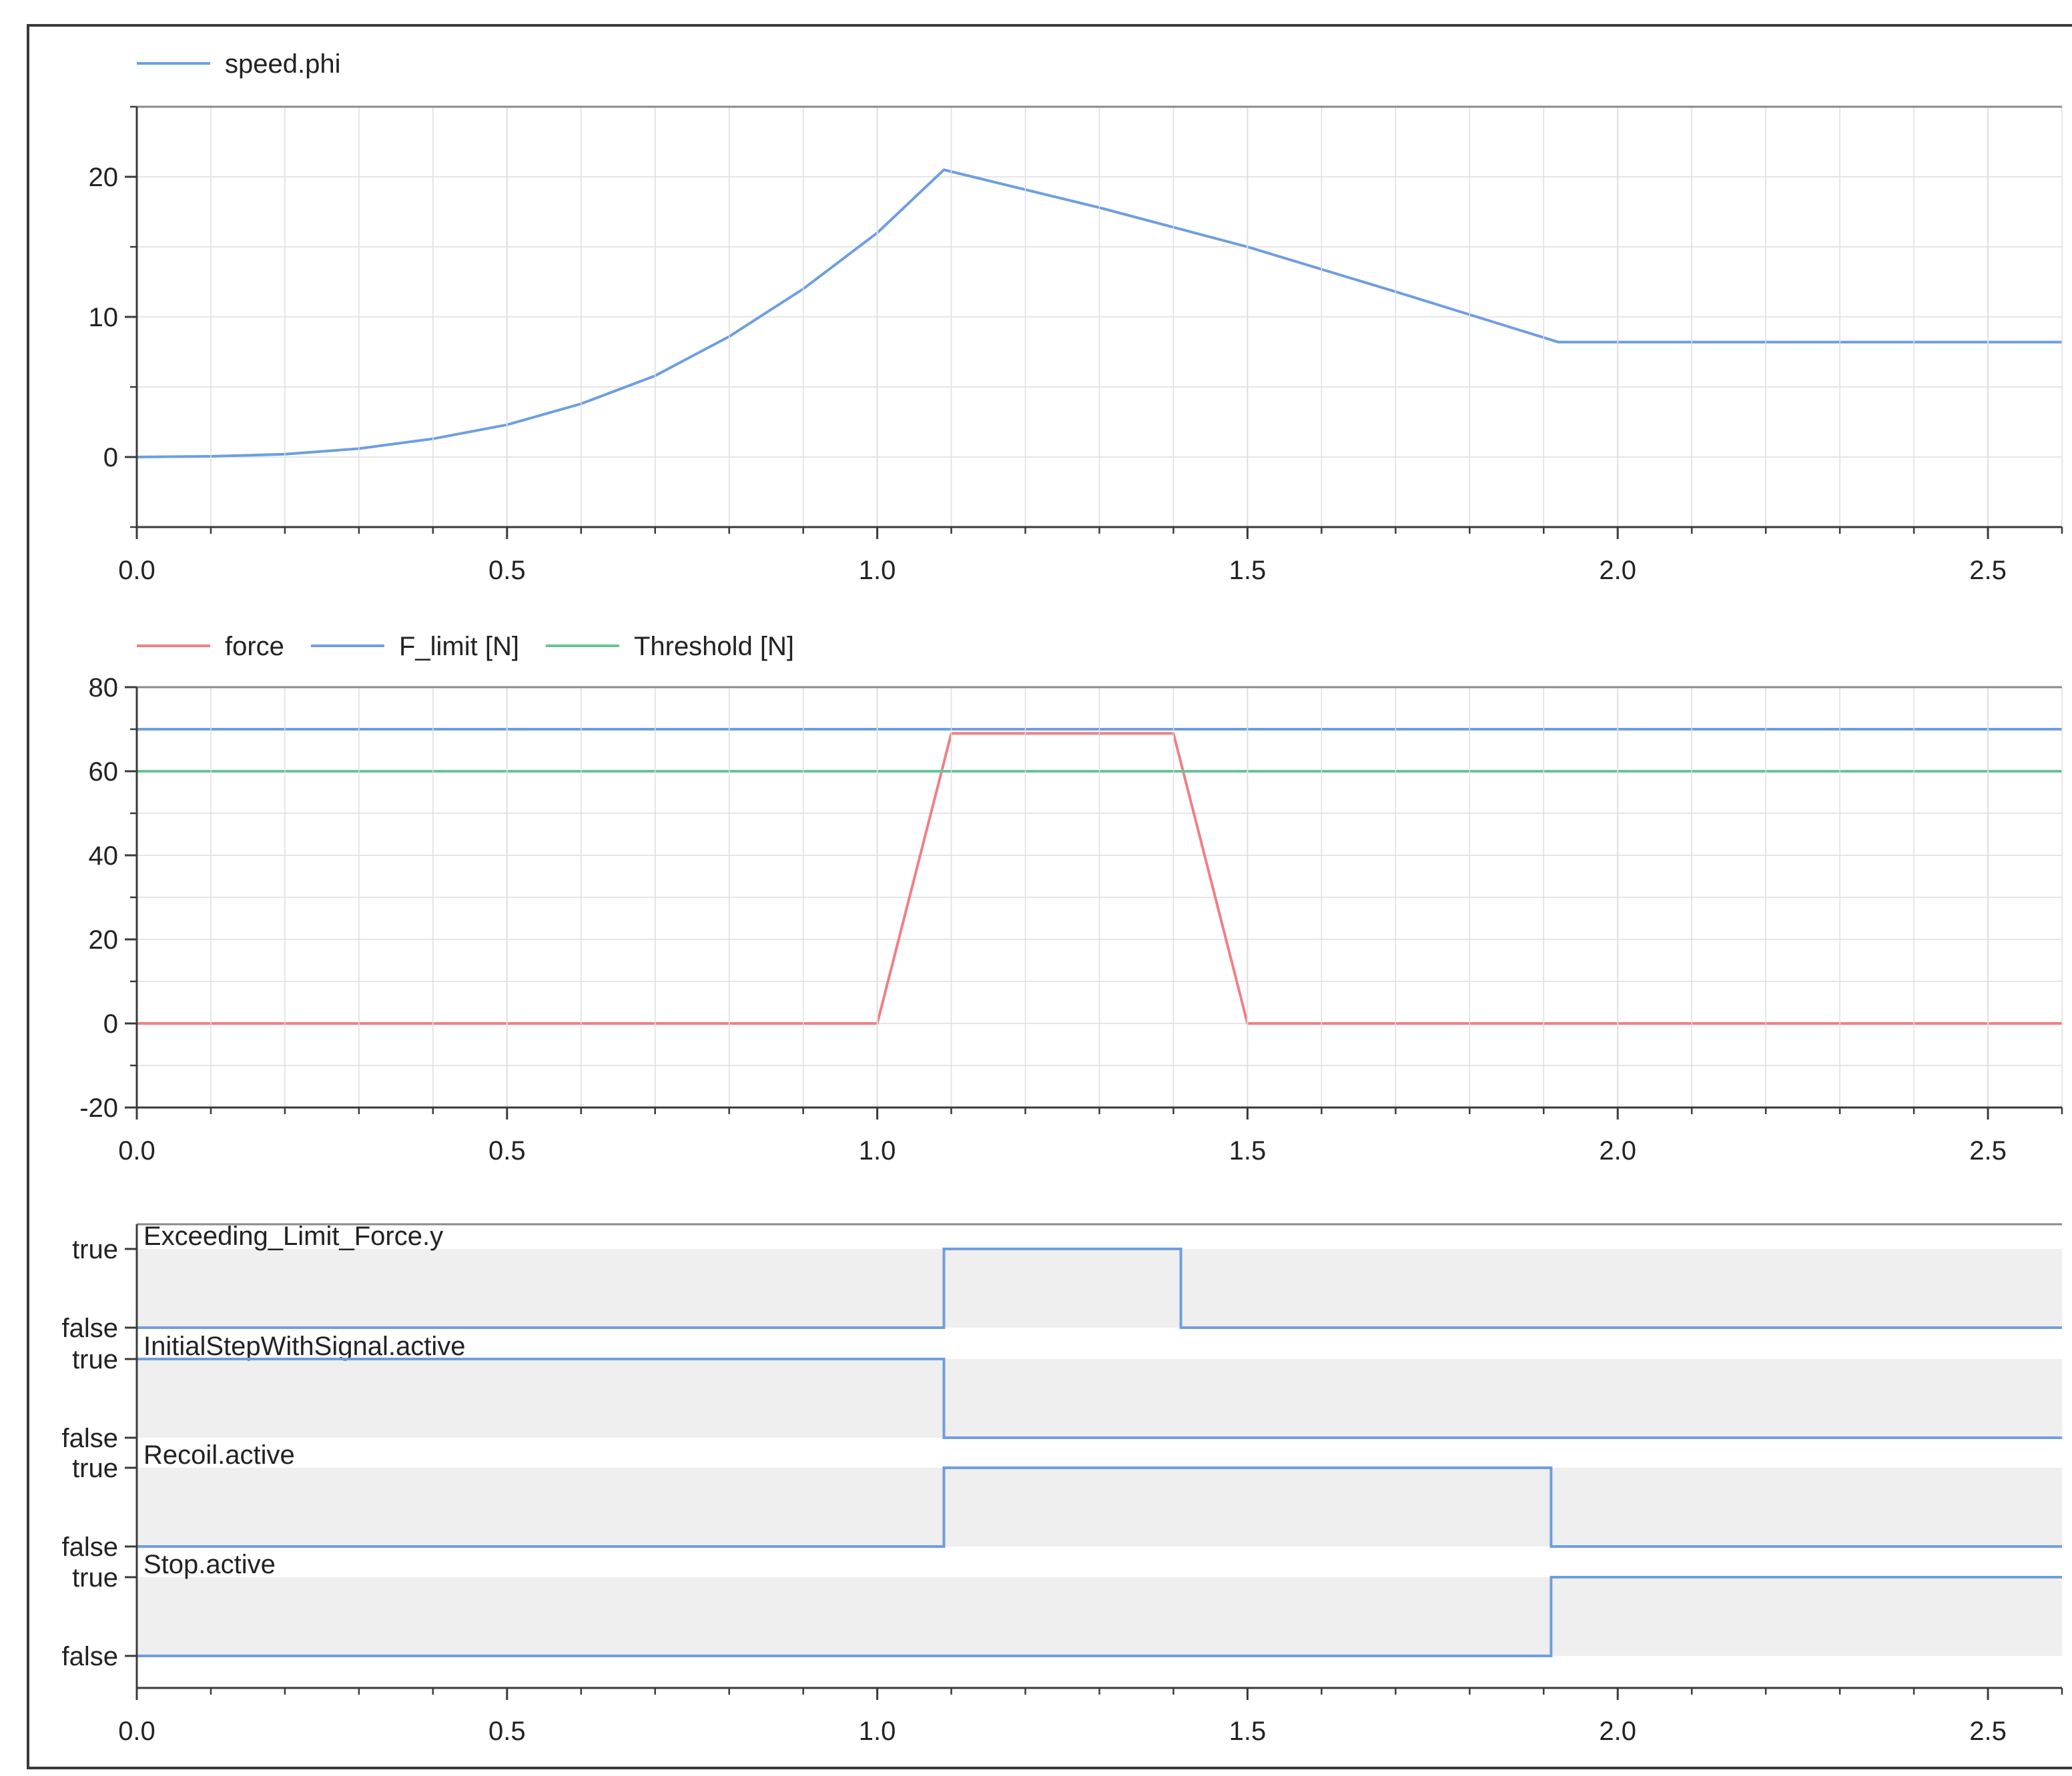 The width and height of the screenshot is (2072, 1776). I want to click on legend-1: force F_limit [N] Threshold [N], so click(465, 646).